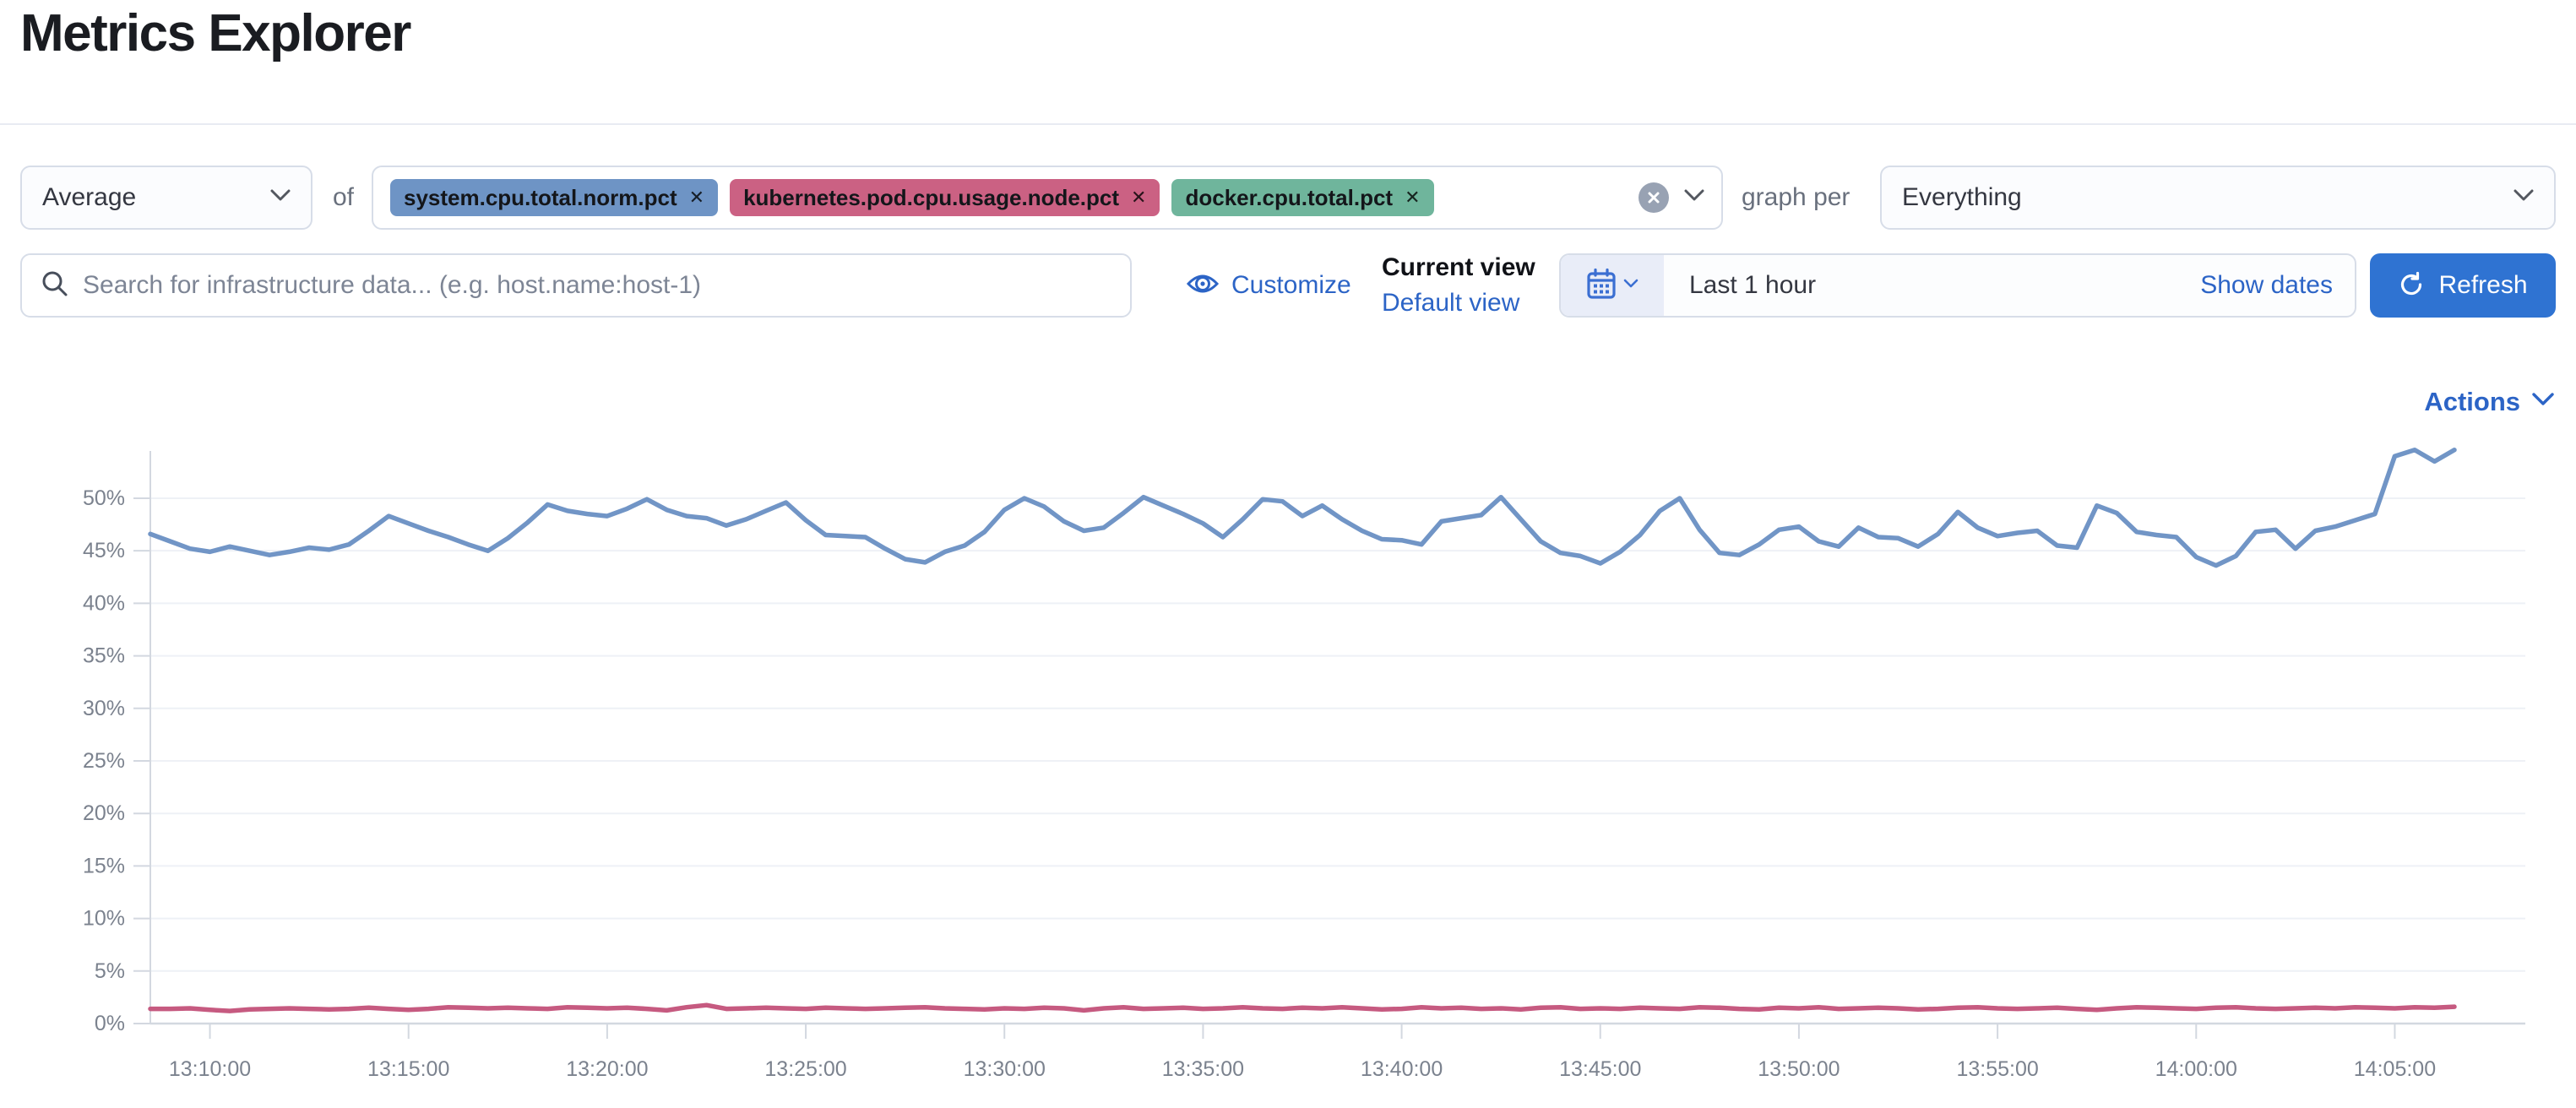 This screenshot has width=2576, height=1108. What do you see at coordinates (607, 1069) in the screenshot?
I see `x-axis-tick-label: 13:20:00` at bounding box center [607, 1069].